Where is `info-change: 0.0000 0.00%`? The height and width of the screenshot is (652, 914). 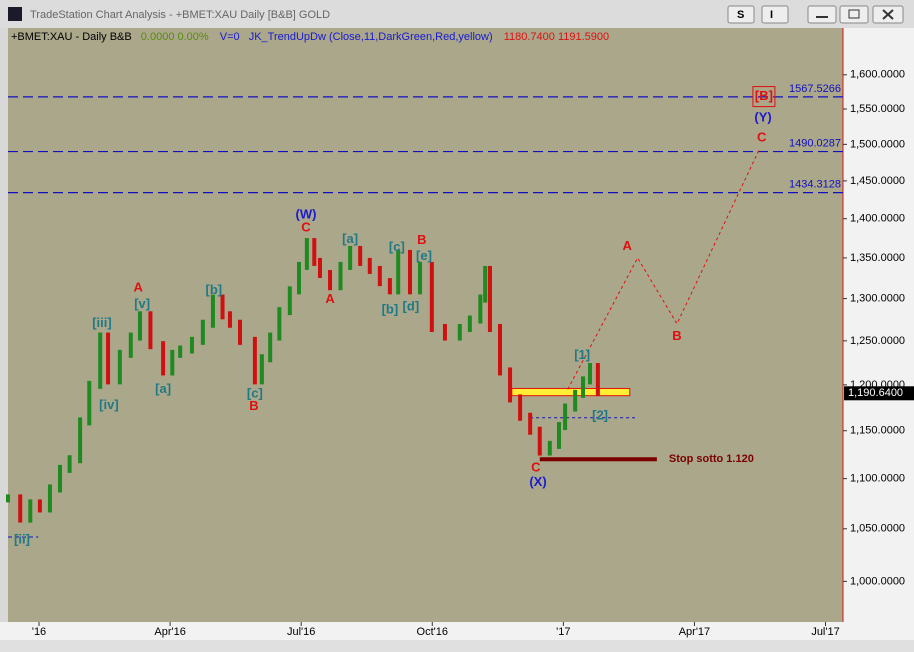 info-change: 0.0000 0.00% is located at coordinates (175, 37).